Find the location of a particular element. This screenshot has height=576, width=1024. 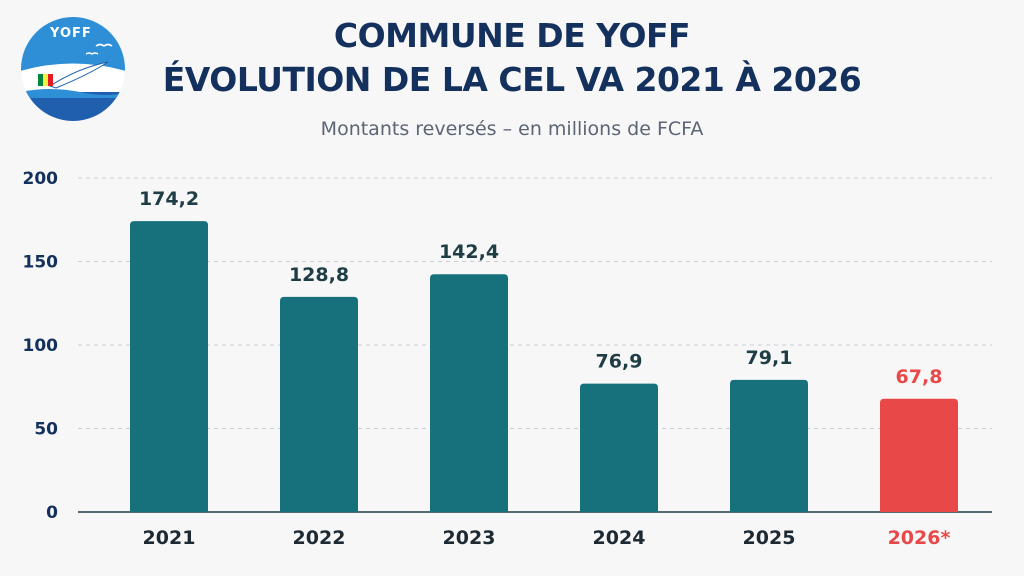

title-line-1: COMMUNE DE YOFF is located at coordinates (512, 35).